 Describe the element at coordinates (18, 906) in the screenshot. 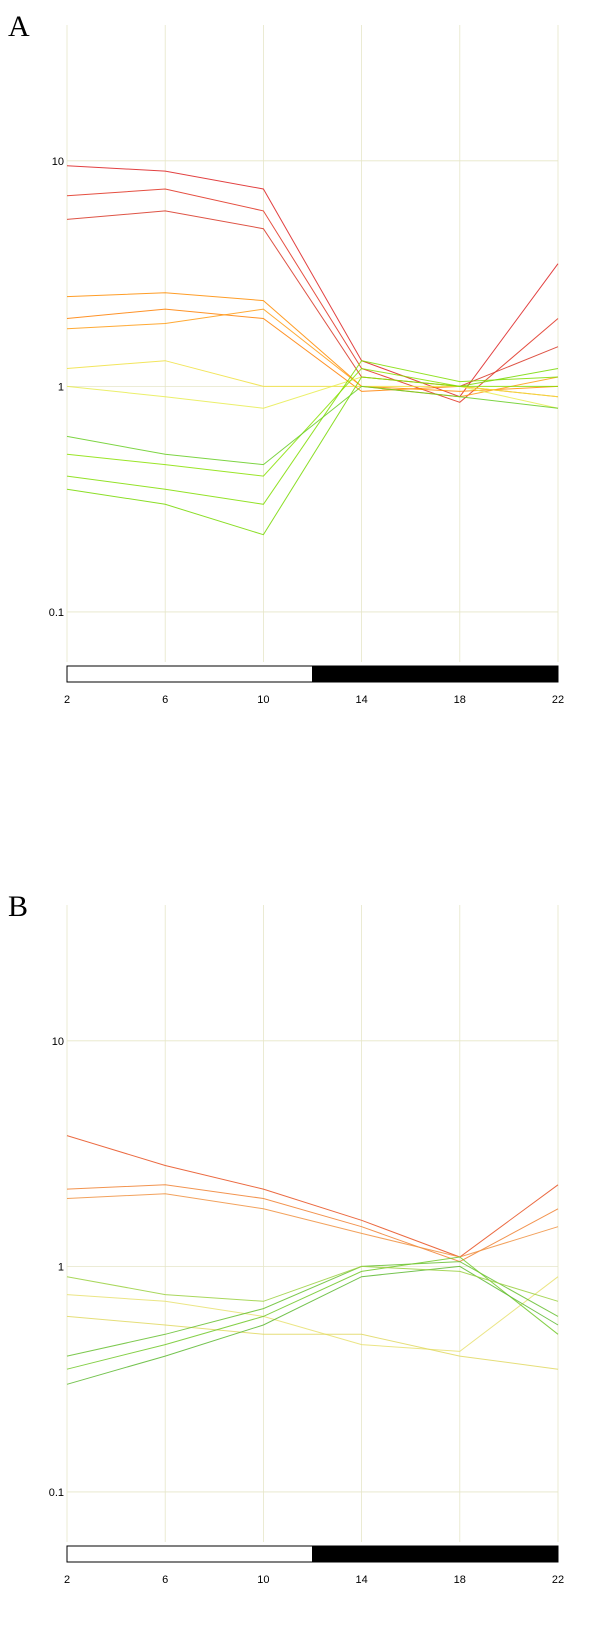

I see `panel-label: B` at that location.